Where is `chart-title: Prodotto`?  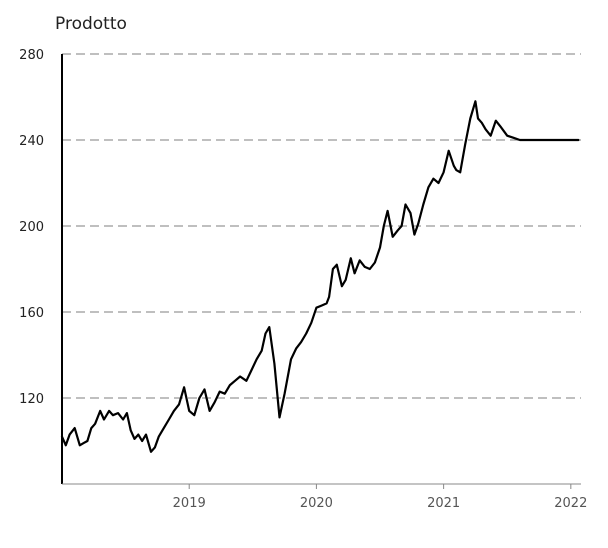
chart-title: Prodotto is located at coordinates (91, 24).